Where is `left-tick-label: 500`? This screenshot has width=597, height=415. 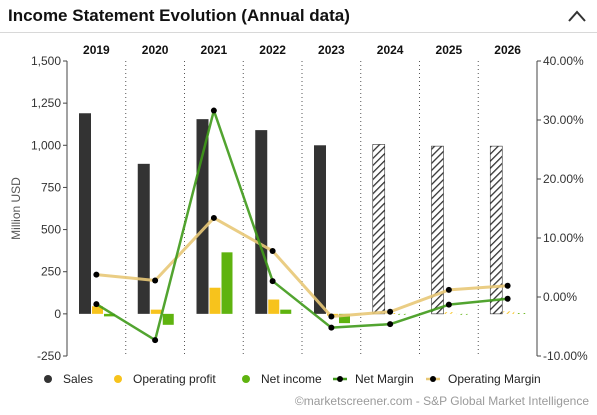 left-tick-label: 500 is located at coordinates (51, 230).